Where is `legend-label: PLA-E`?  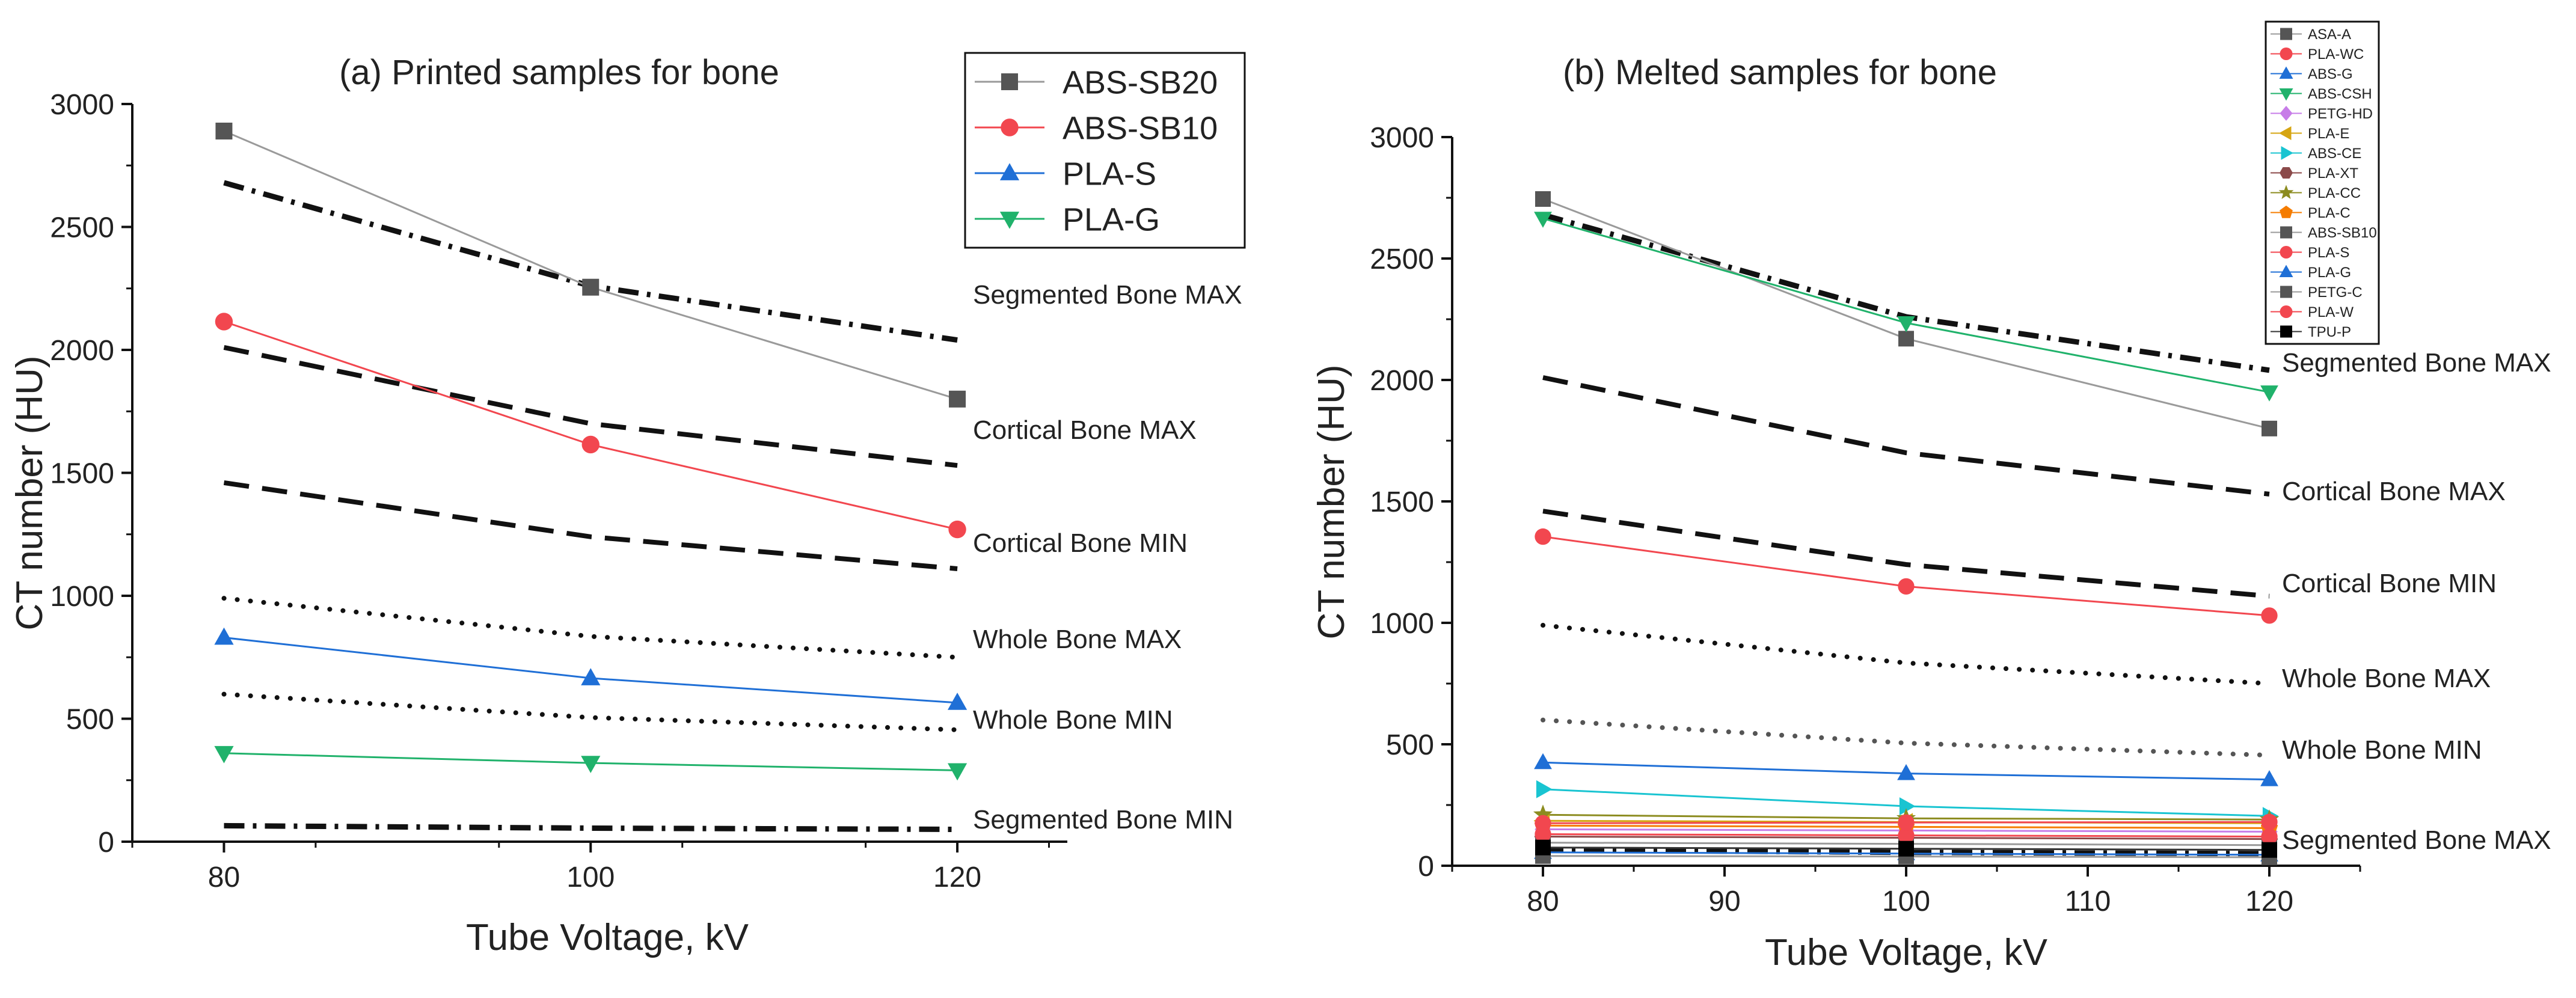
legend-label: PLA-E is located at coordinates (2328, 134).